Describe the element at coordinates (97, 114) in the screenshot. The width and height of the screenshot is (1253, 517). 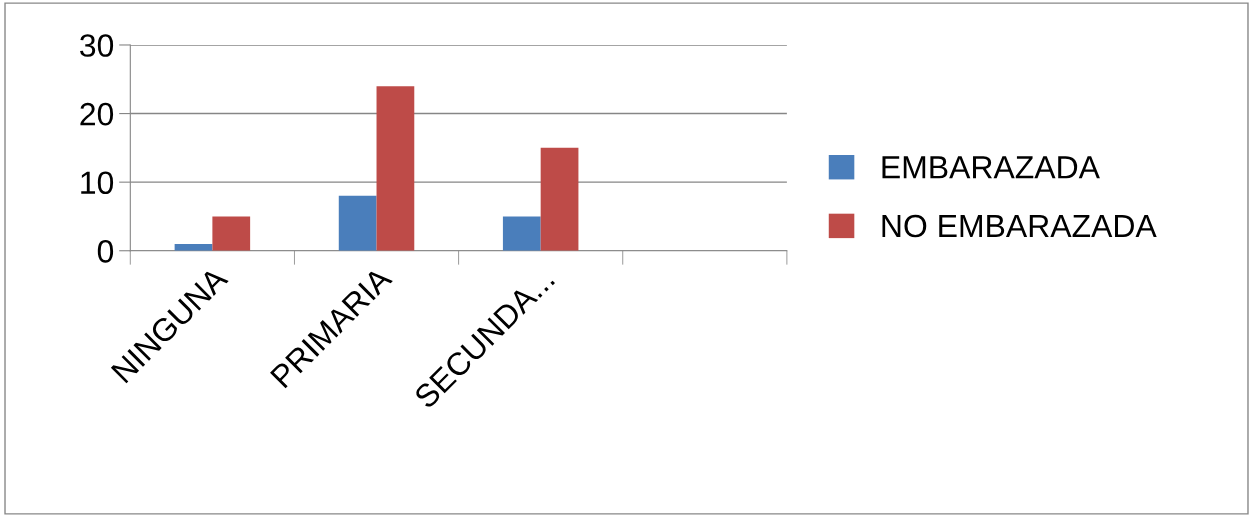
I see `y-tick-label: 20` at that location.